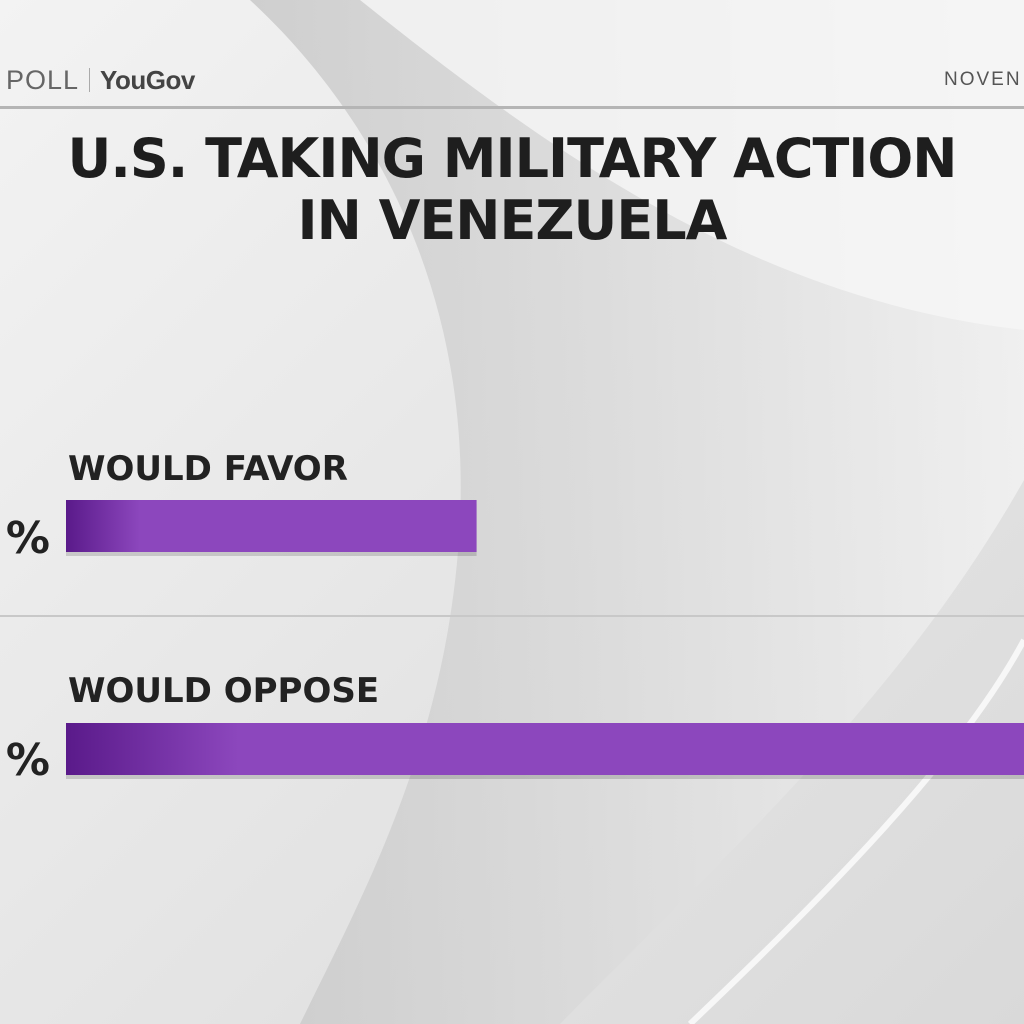 This screenshot has width=1024, height=1024. What do you see at coordinates (90, 80) in the screenshot?
I see `brand-separator` at bounding box center [90, 80].